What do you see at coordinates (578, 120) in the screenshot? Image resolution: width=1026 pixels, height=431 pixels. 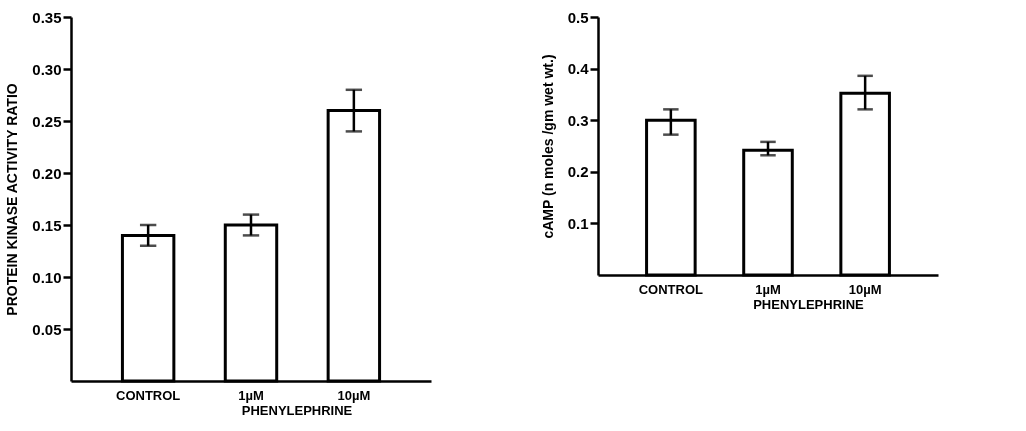 I see `y-tick-label: 0.3` at bounding box center [578, 120].